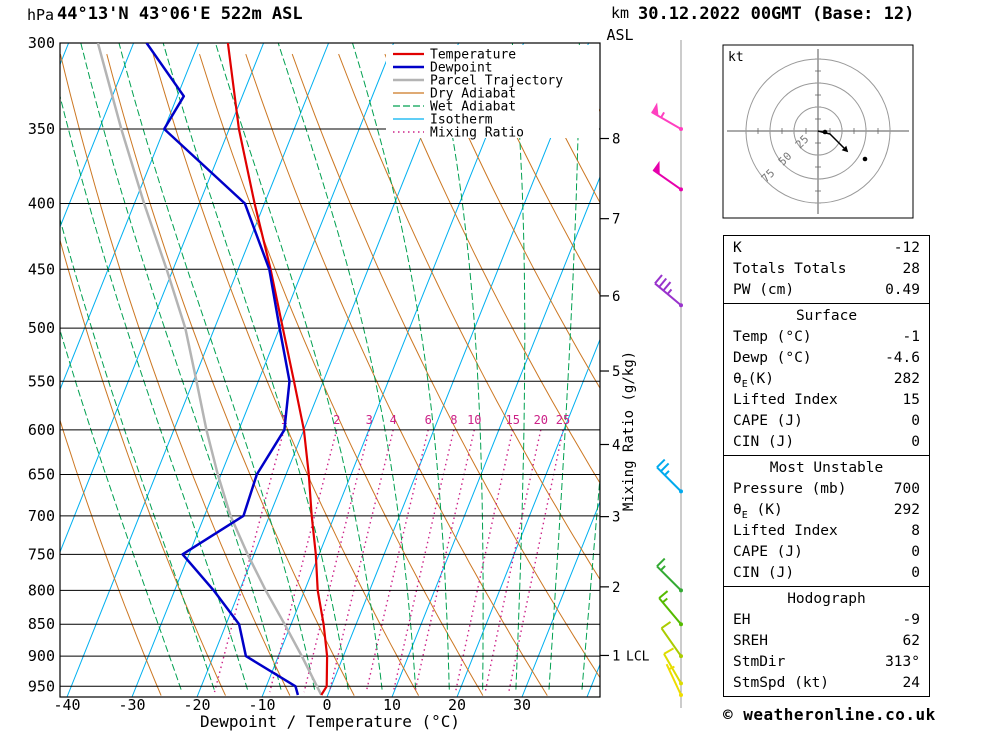 The width and height of the screenshot is (1000, 733). What do you see at coordinates (41, 656) in the screenshot?
I see `pressure-tick-label: 900` at bounding box center [41, 656].